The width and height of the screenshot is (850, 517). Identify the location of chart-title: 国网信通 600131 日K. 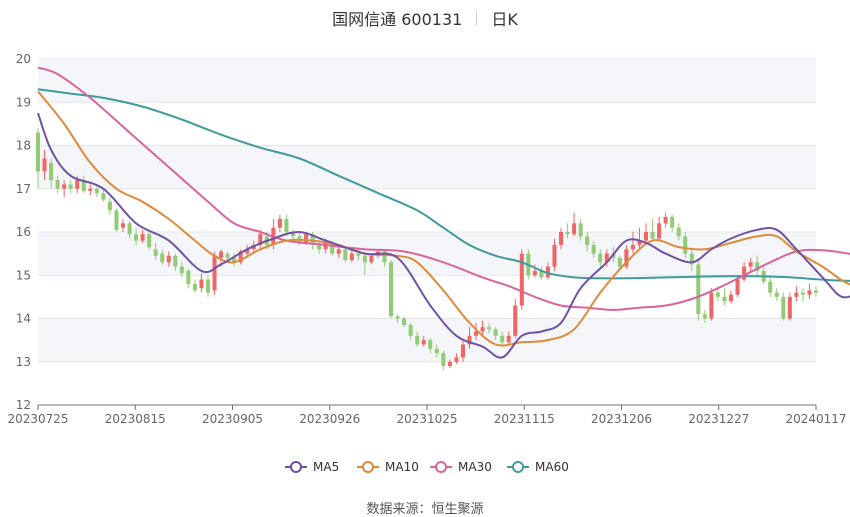
(425, 18).